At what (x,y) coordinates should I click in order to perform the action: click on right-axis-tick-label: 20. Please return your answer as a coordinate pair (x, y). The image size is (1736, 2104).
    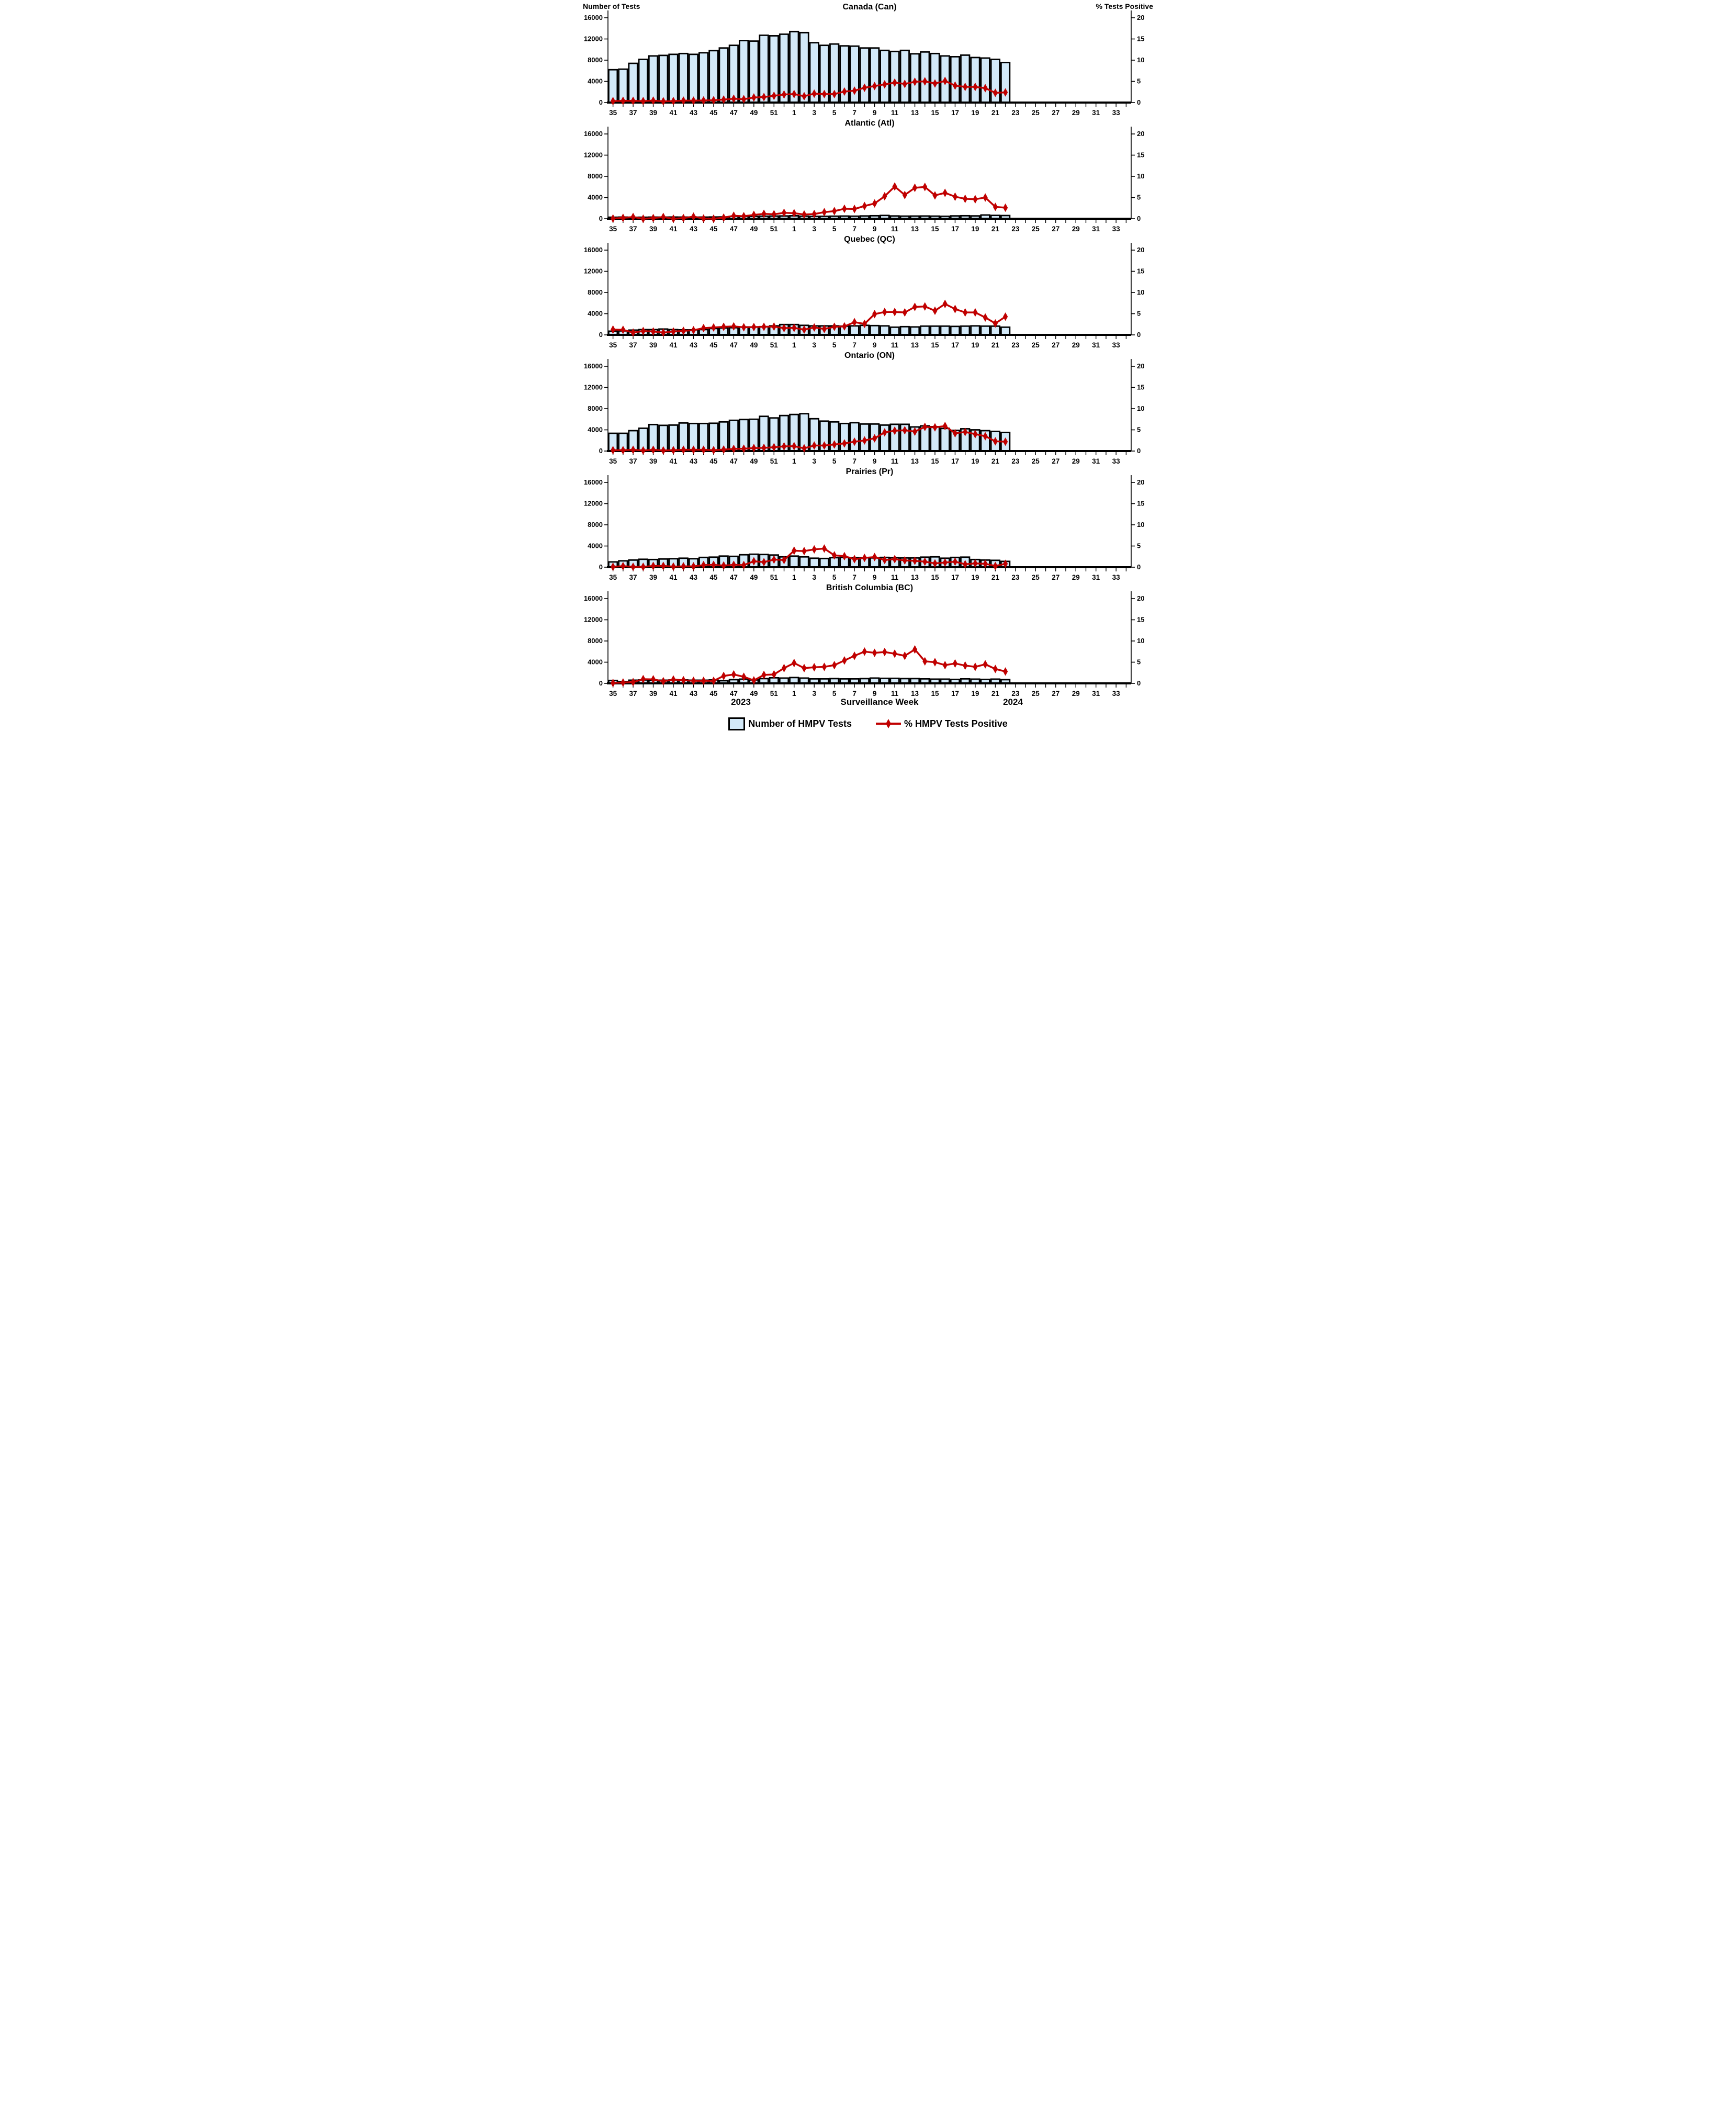
    Looking at the image, I should click on (1141, 482).